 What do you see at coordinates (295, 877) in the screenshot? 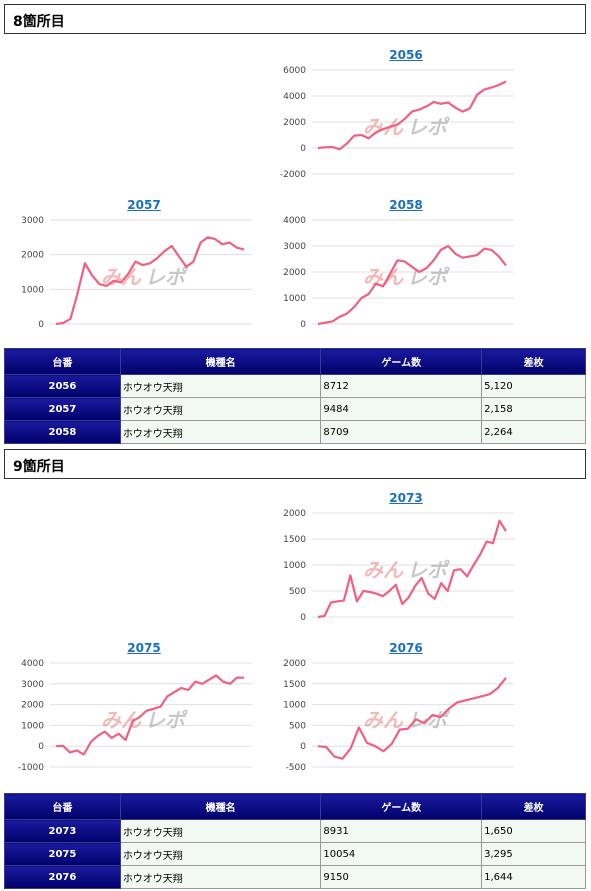
I see `table-row: 2076 ホウオウ天翔 9150 1,644` at bounding box center [295, 877].